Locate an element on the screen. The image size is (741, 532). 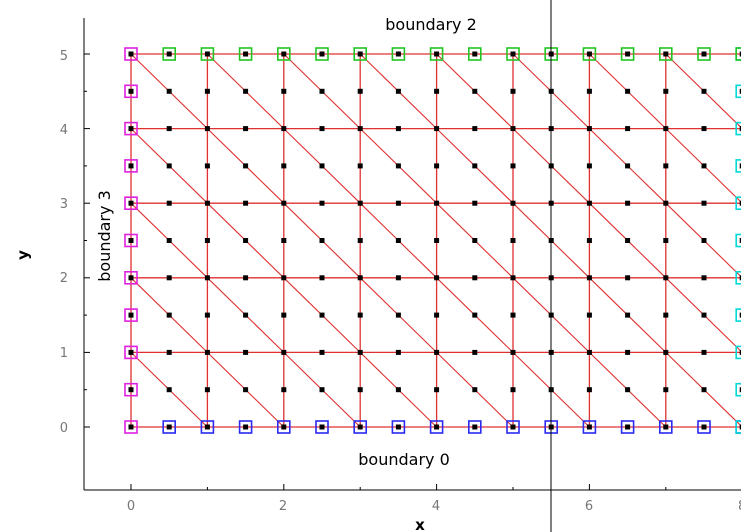
y-tick-label: 0 is located at coordinates (64, 428).